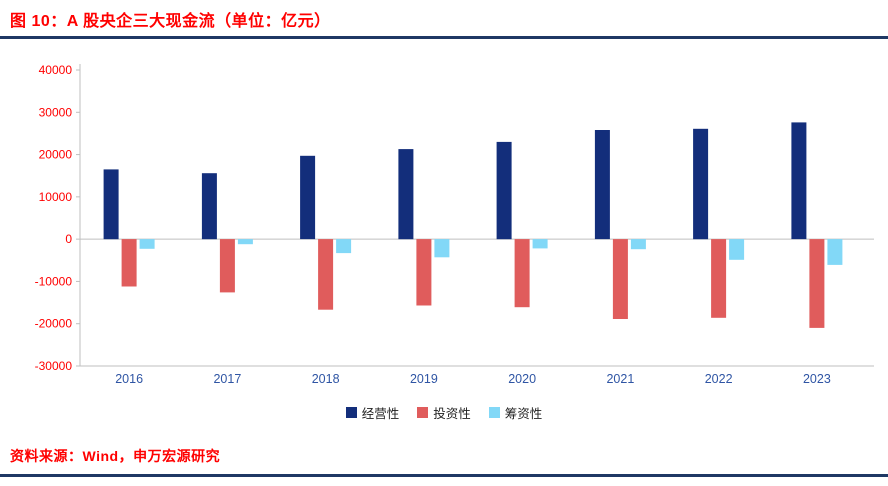 This screenshot has height=486, width=888. What do you see at coordinates (227, 266) in the screenshot?
I see `bar-series1-2017` at bounding box center [227, 266].